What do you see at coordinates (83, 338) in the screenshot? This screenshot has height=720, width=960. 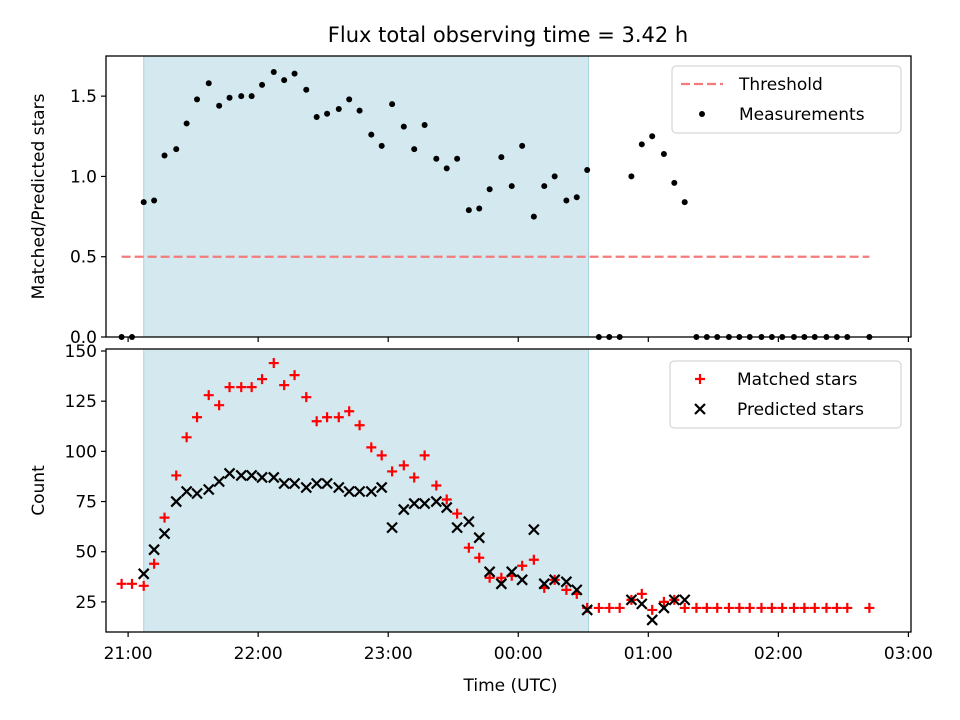 I see `y-tick-label: 0.0` at bounding box center [83, 338].